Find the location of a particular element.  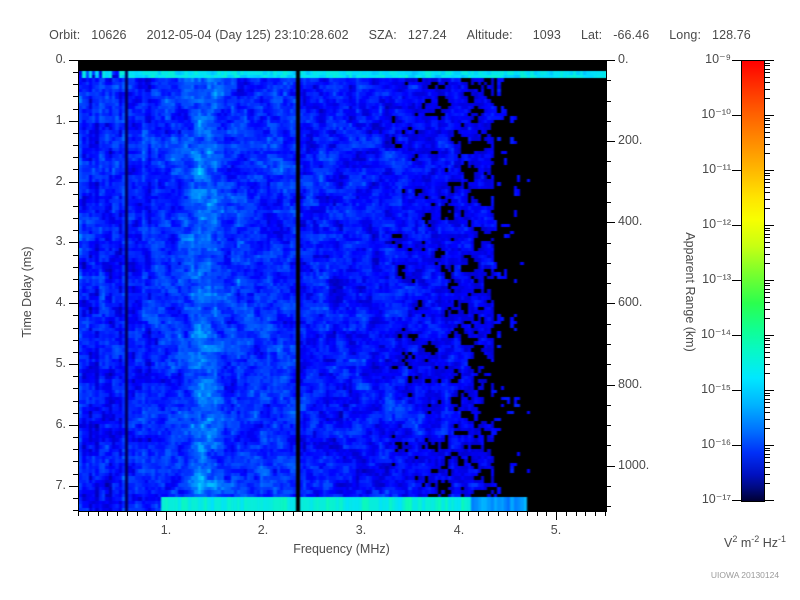

colorbar-tick-label: 10⁻¹³ is located at coordinates (716, 279).